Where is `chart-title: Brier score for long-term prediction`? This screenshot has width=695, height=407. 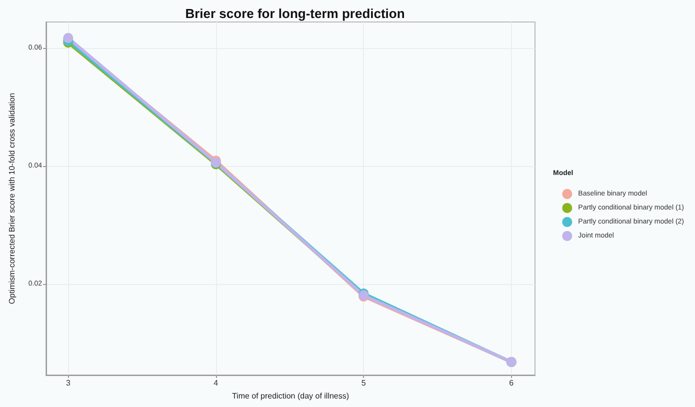
chart-title: Brier score for long-term prediction is located at coordinates (295, 13).